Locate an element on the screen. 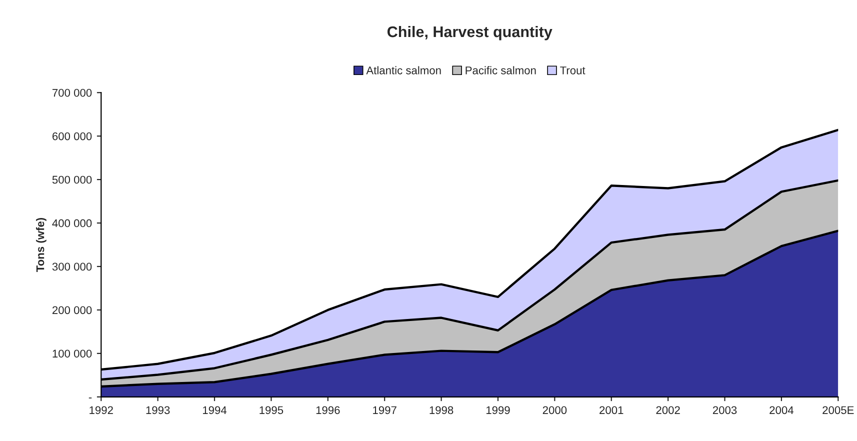 This screenshot has width=857, height=441. y-tick-label: 300 000 is located at coordinates (72, 266).